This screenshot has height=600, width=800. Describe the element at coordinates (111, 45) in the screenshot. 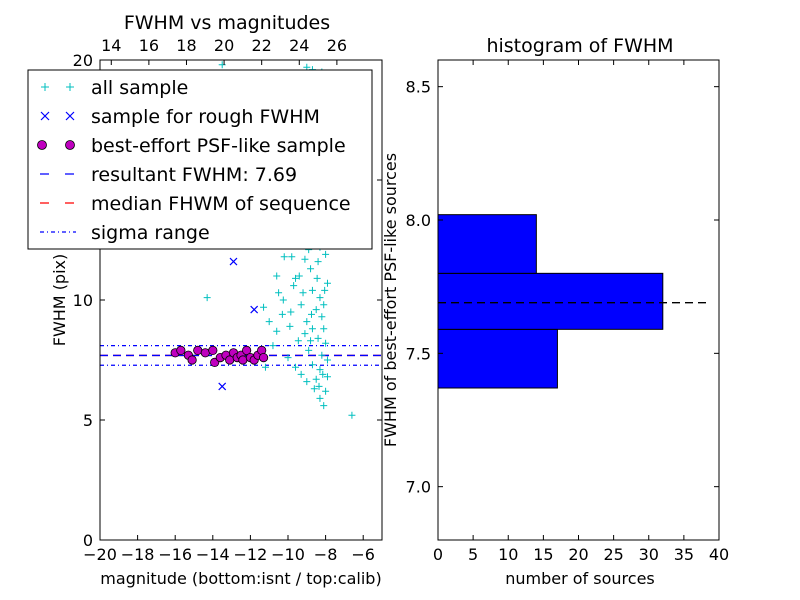

I see `top-tick-label: 14` at that location.